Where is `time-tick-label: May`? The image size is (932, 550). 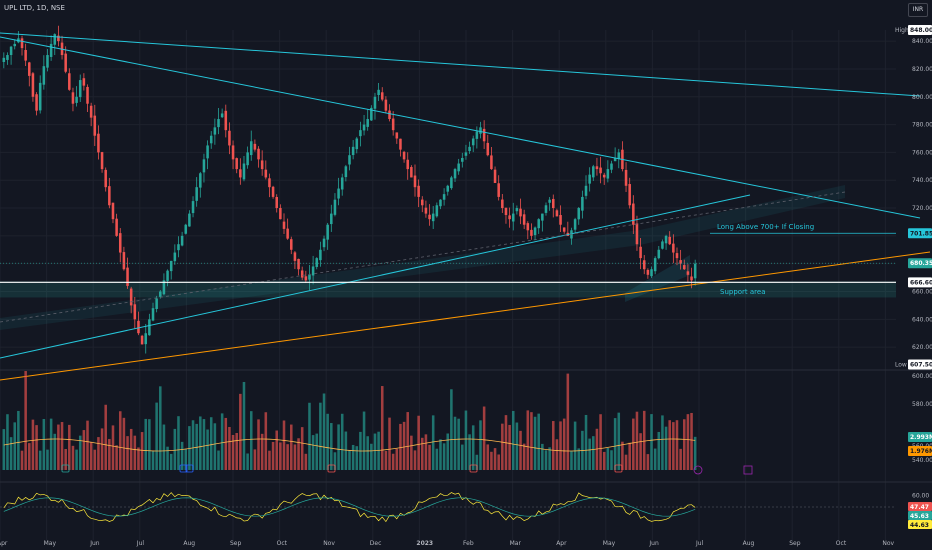 time-tick-label: May is located at coordinates (609, 543).